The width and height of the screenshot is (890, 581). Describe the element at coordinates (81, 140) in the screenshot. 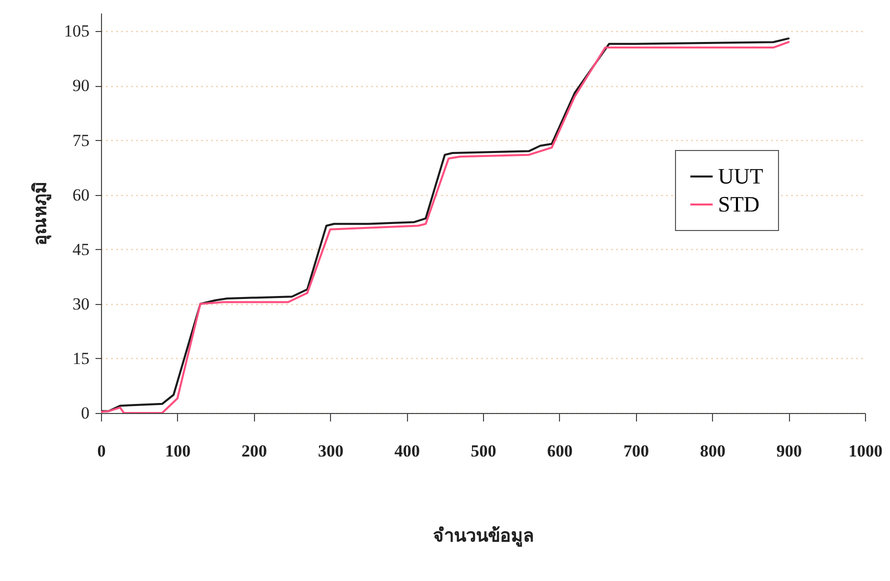

I see `y-tick-label: 75` at that location.